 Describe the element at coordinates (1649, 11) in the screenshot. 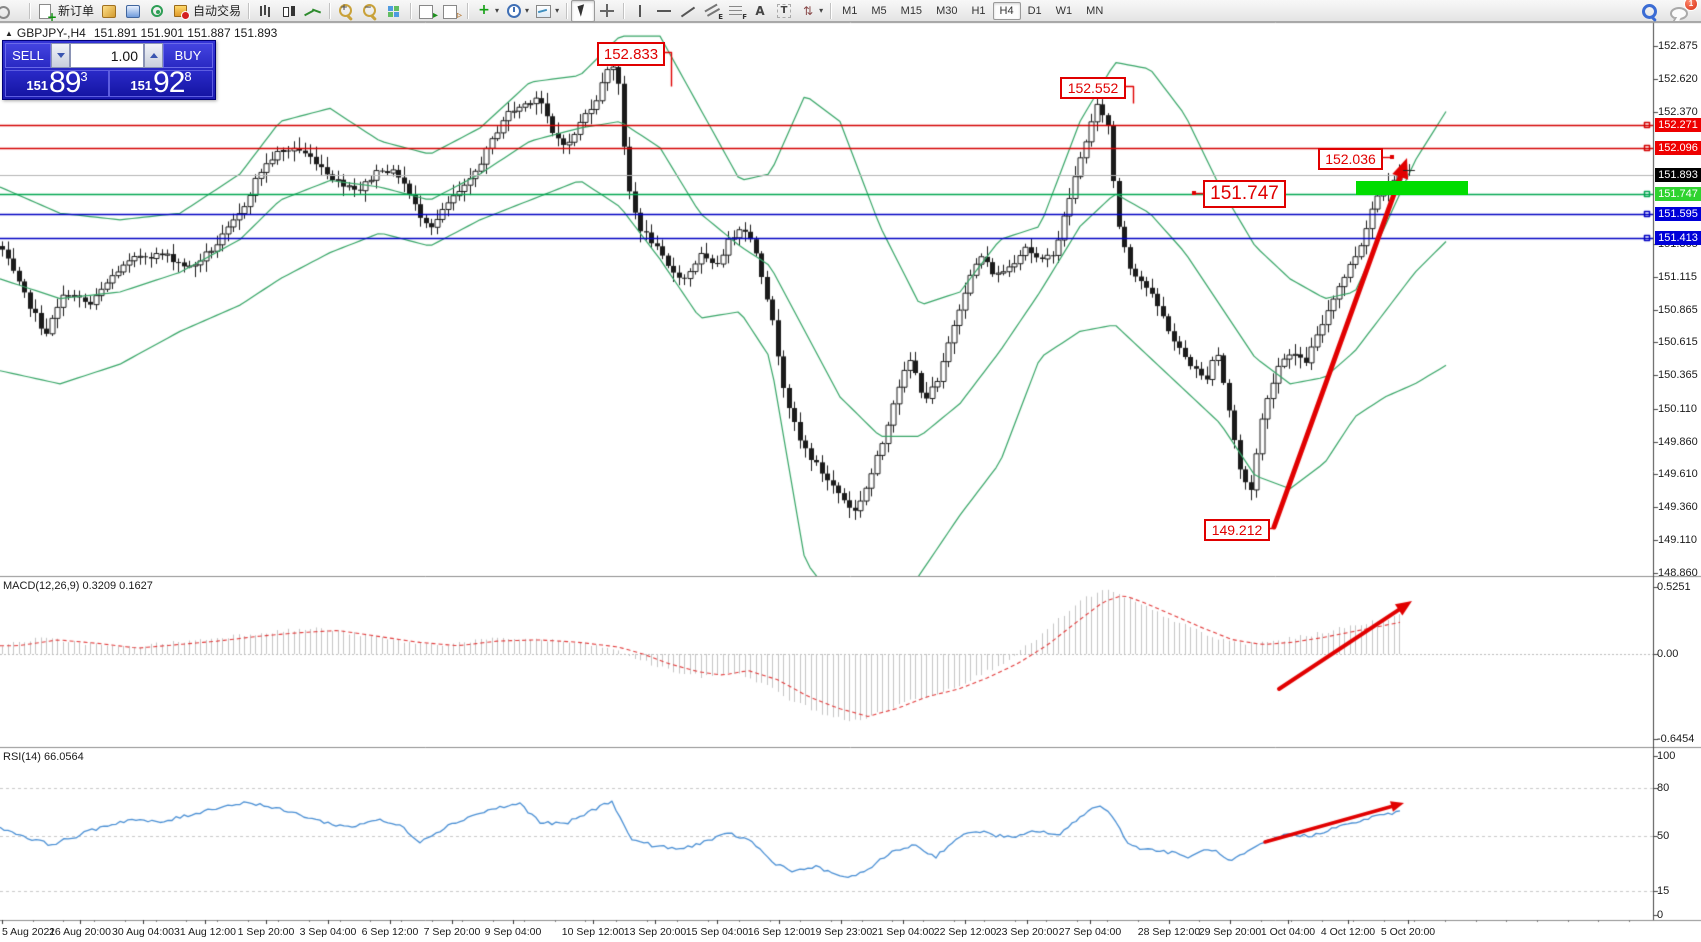

I see `search-button` at that location.